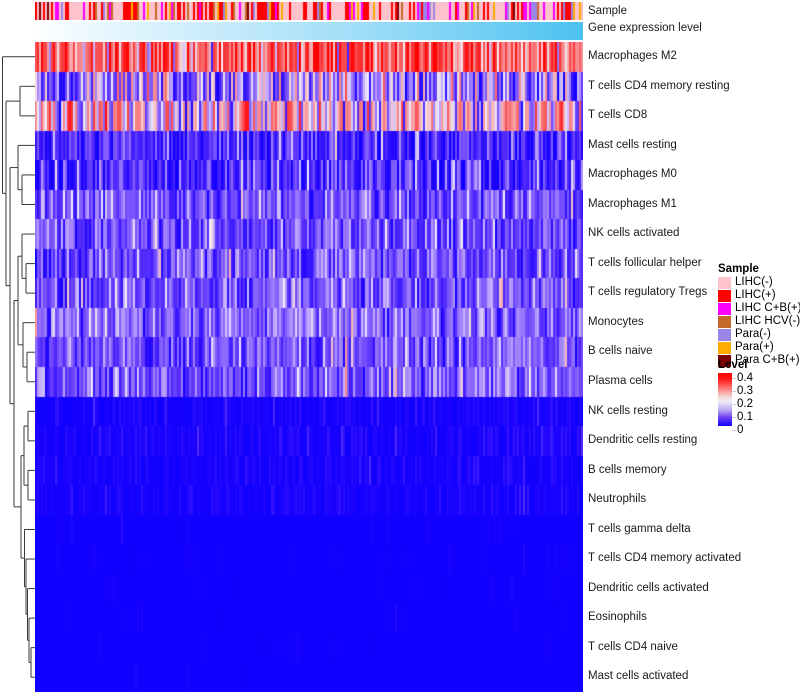 The image size is (800, 700). What do you see at coordinates (617, 499) in the screenshot?
I see `row-label: Neutrophils` at bounding box center [617, 499].